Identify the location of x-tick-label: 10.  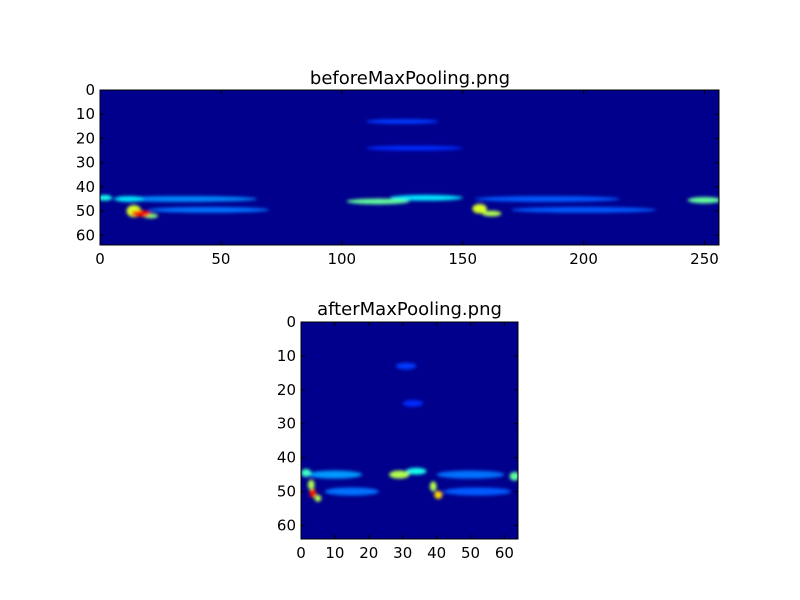
(334, 553).